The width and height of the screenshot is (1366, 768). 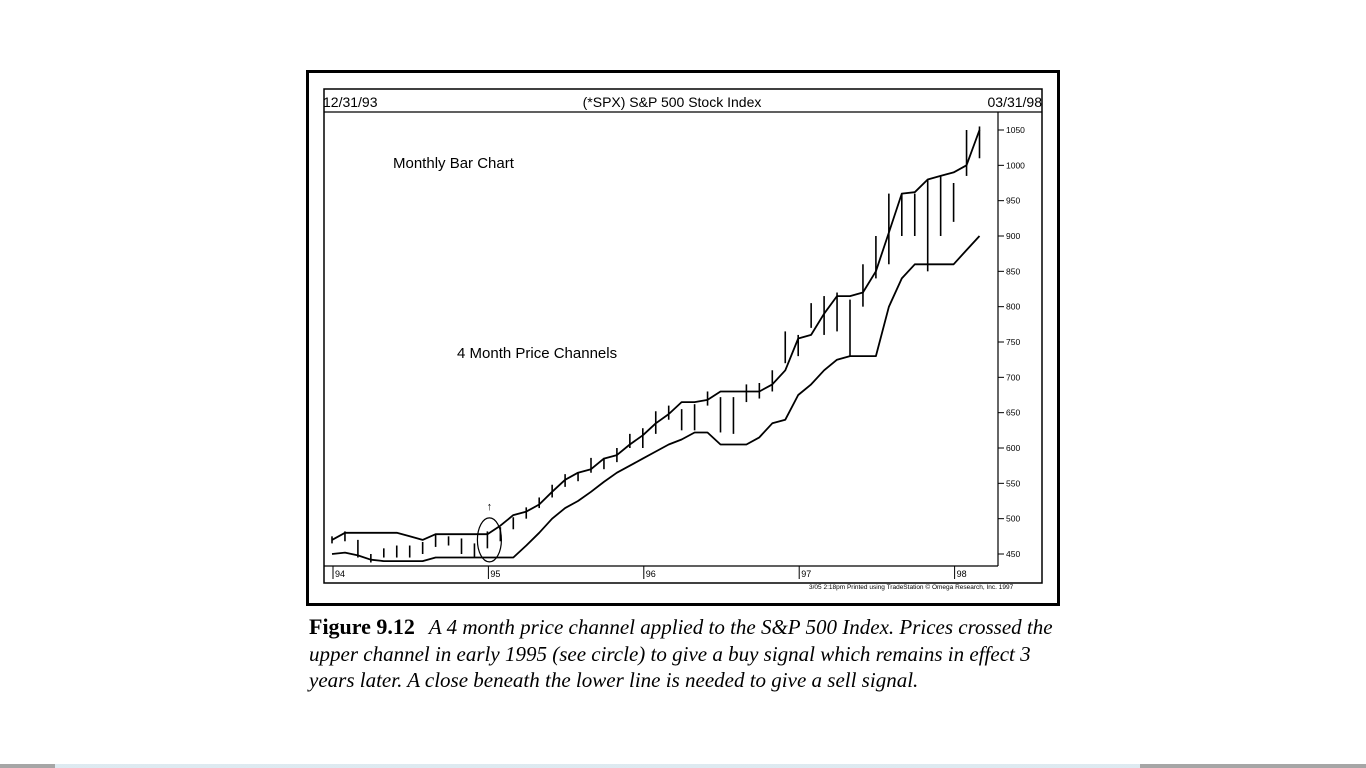 What do you see at coordinates (1015, 102) in the screenshot?
I see `end-date-label: 03/31/98` at bounding box center [1015, 102].